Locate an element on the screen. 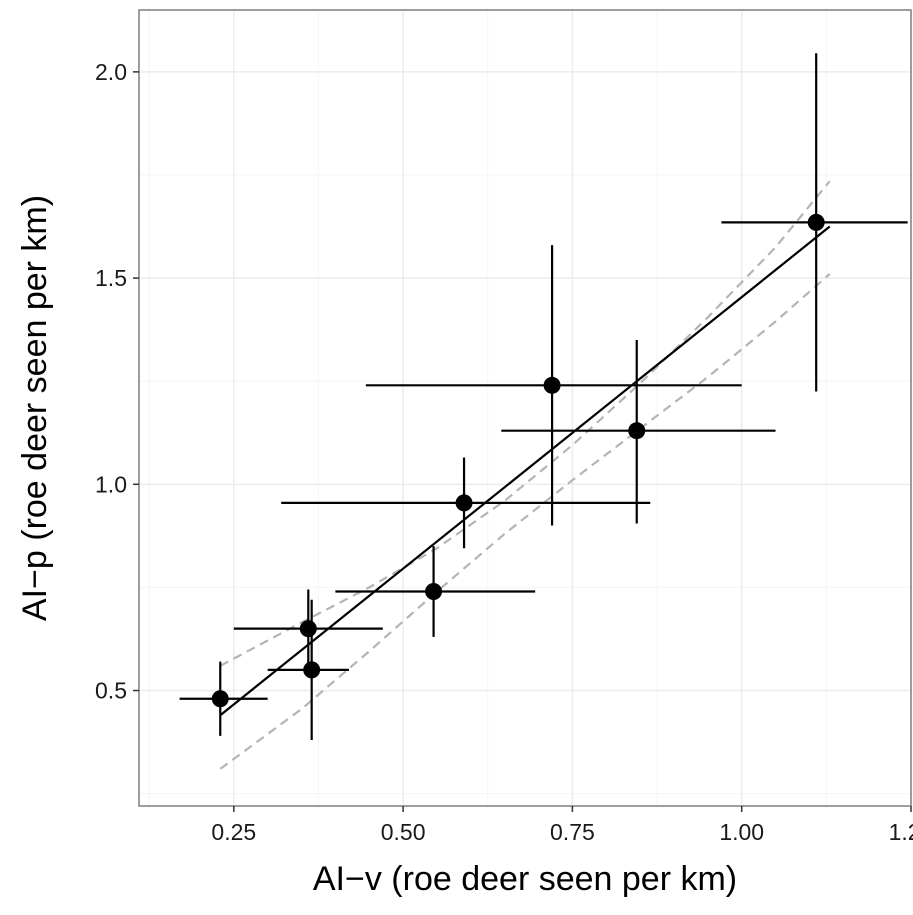 The width and height of the screenshot is (913, 915). y-tick-label: 1.0 is located at coordinates (111, 484).